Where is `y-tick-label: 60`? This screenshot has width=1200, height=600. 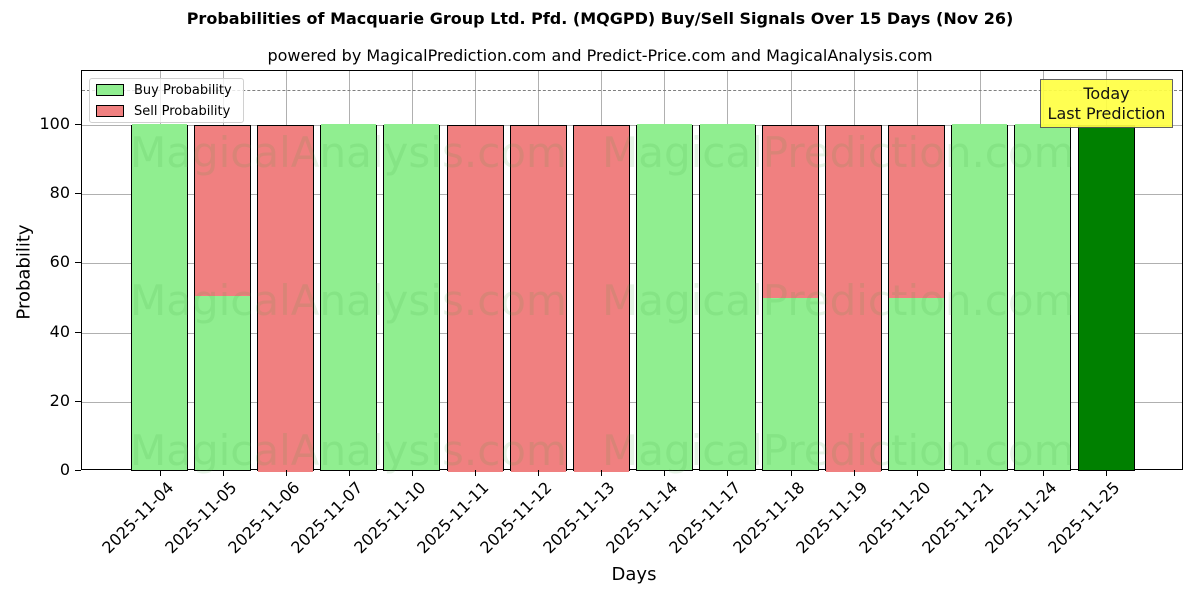 y-tick-label: 60 is located at coordinates (59, 262).